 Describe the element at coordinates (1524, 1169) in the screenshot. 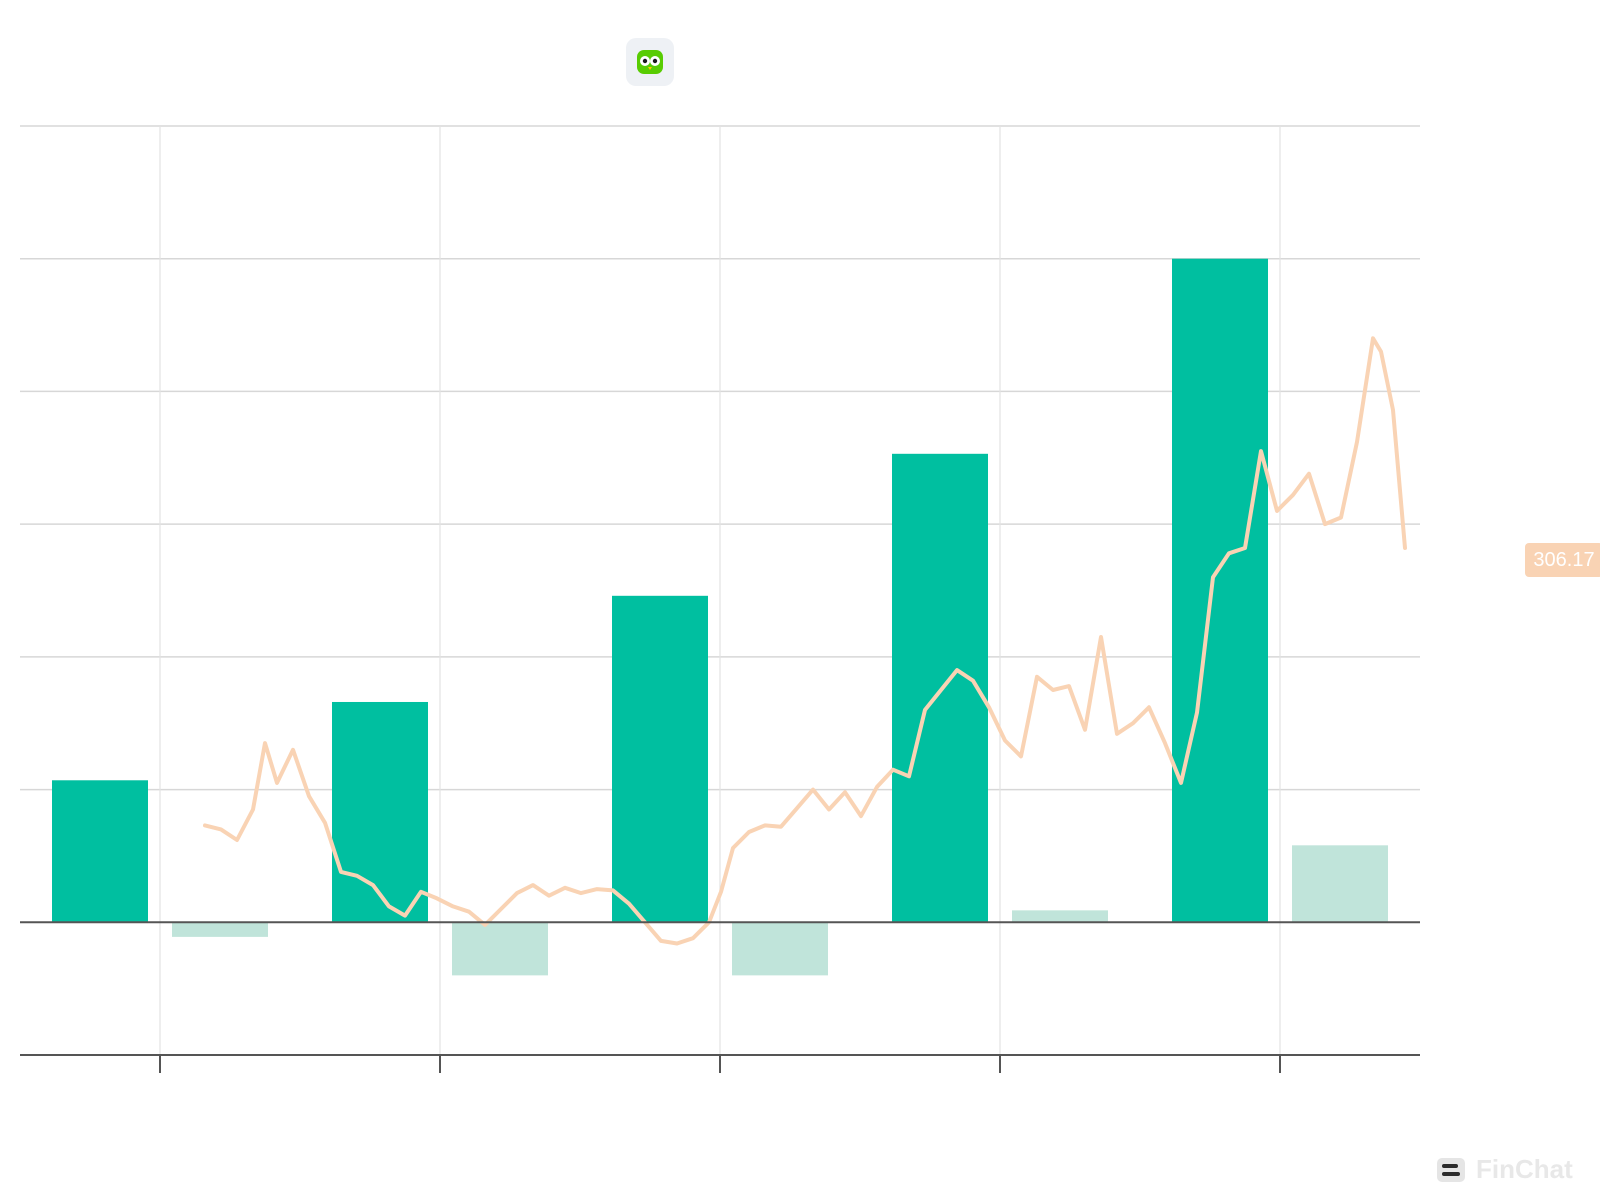

I see `finchat-watermark-text: FinChat` at that location.